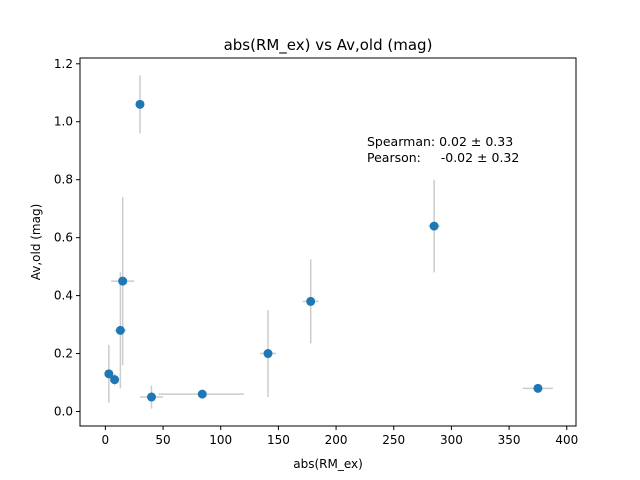  Describe the element at coordinates (63, 412) in the screenshot. I see `y-tick-label: 0.0` at that location.